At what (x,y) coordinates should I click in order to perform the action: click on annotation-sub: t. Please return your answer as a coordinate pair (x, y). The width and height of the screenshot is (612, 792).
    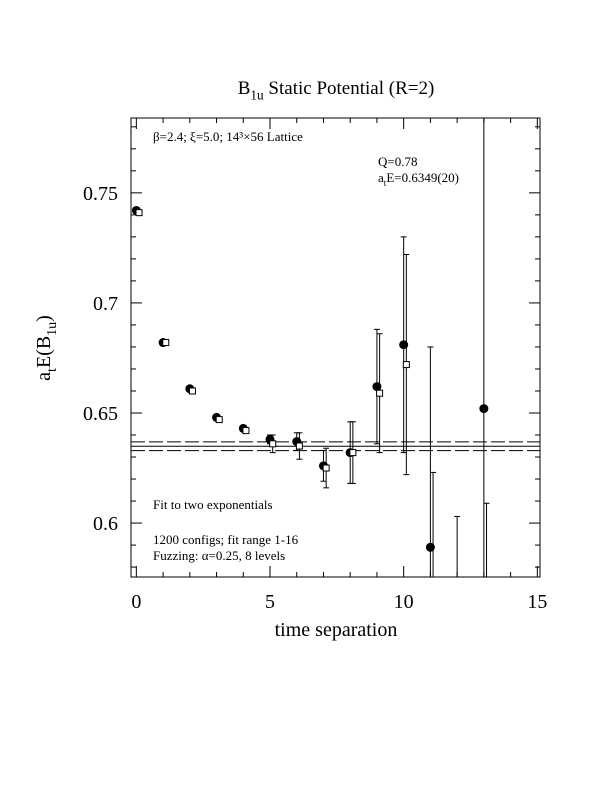
    Looking at the image, I should click on (385, 183).